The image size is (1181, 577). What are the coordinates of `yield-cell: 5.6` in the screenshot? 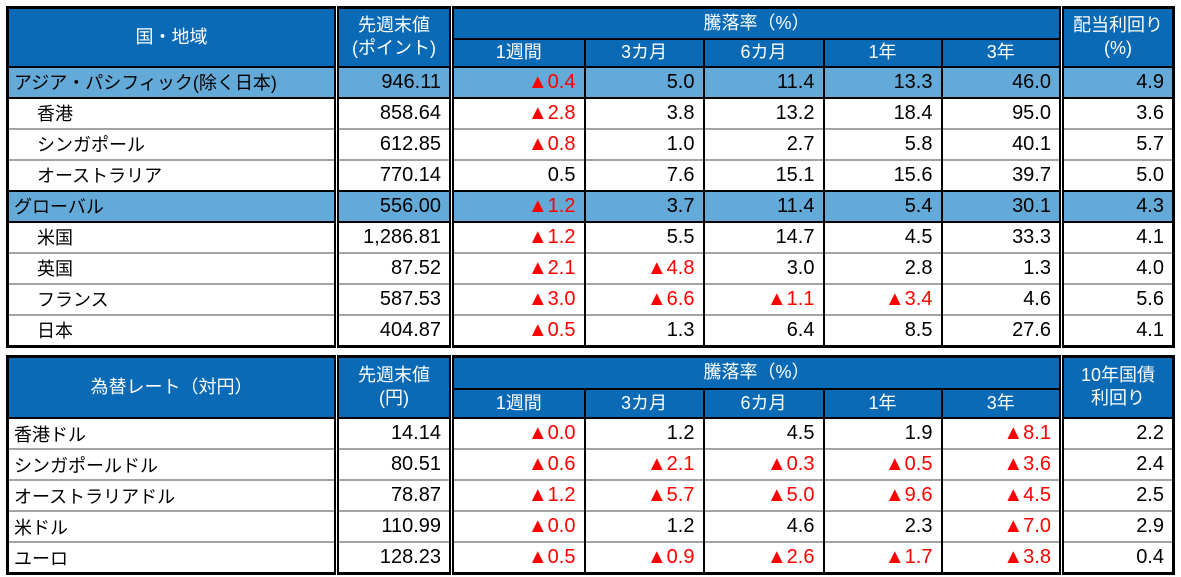 It's located at (1116, 298).